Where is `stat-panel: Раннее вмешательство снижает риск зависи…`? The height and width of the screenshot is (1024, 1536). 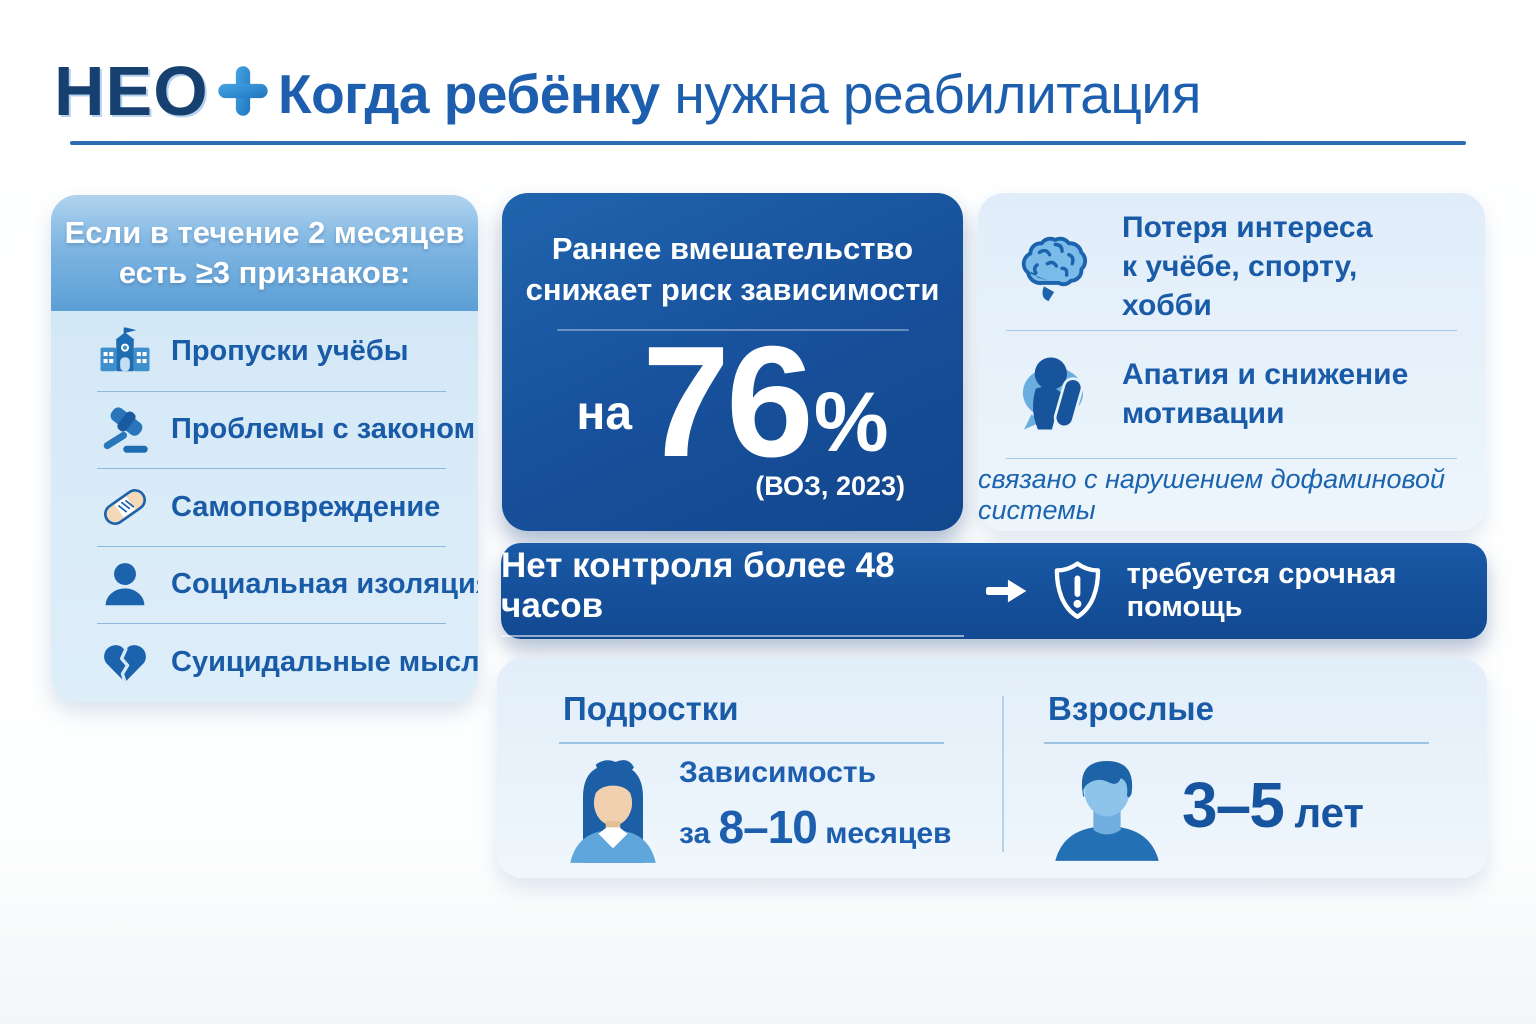
stat-panel: Раннее вмешательство снижает риск зависи… is located at coordinates (732, 362).